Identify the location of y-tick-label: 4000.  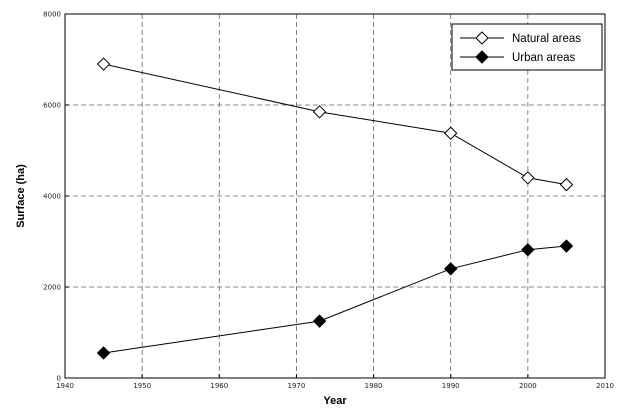
(52, 197).